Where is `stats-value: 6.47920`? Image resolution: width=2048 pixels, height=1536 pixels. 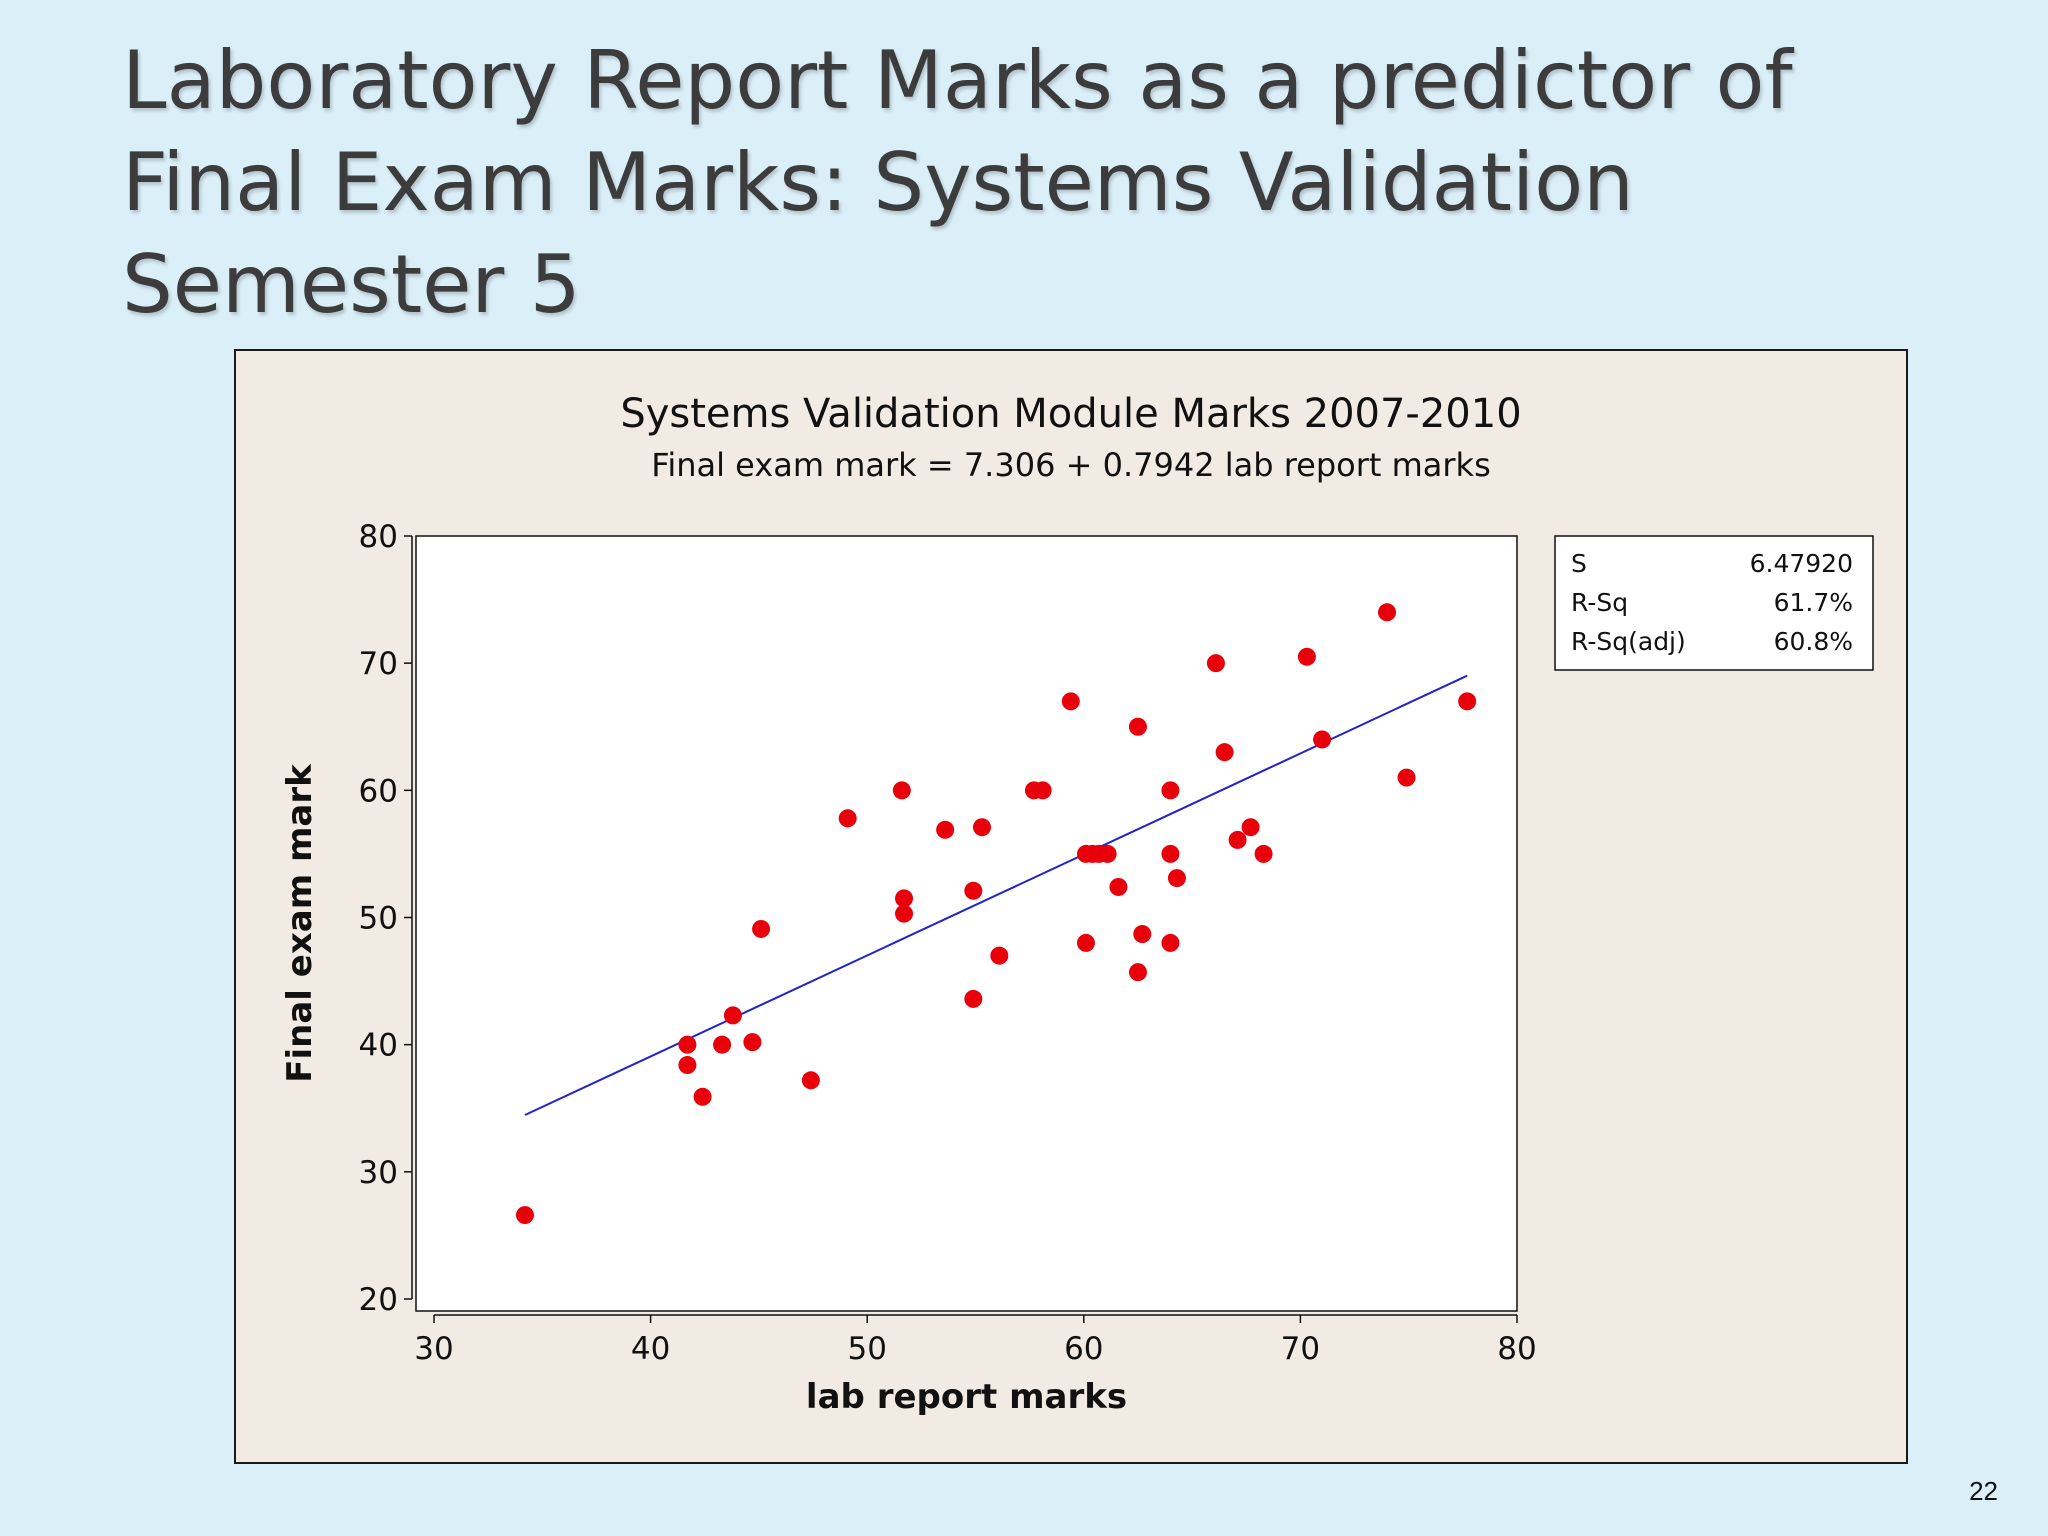
stats-value: 6.47920 is located at coordinates (1801, 563).